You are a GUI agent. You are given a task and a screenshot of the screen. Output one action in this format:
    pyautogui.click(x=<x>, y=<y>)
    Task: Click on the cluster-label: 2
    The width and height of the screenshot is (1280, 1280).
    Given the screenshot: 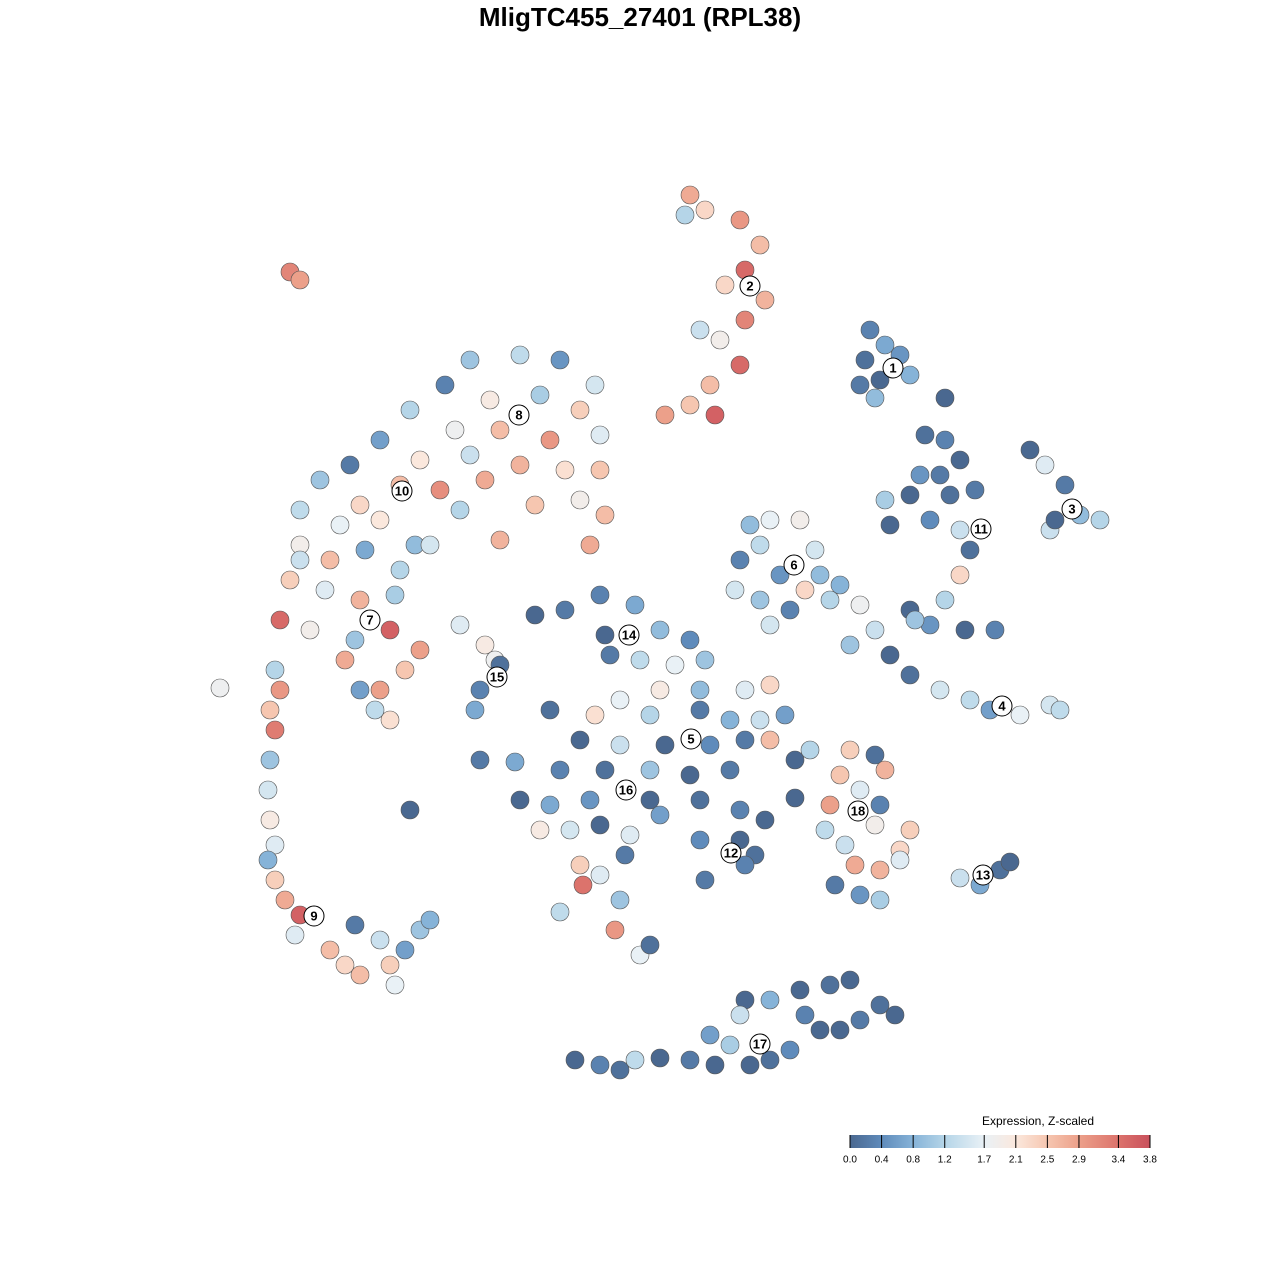 What is the action you would take?
    pyautogui.click(x=749, y=285)
    